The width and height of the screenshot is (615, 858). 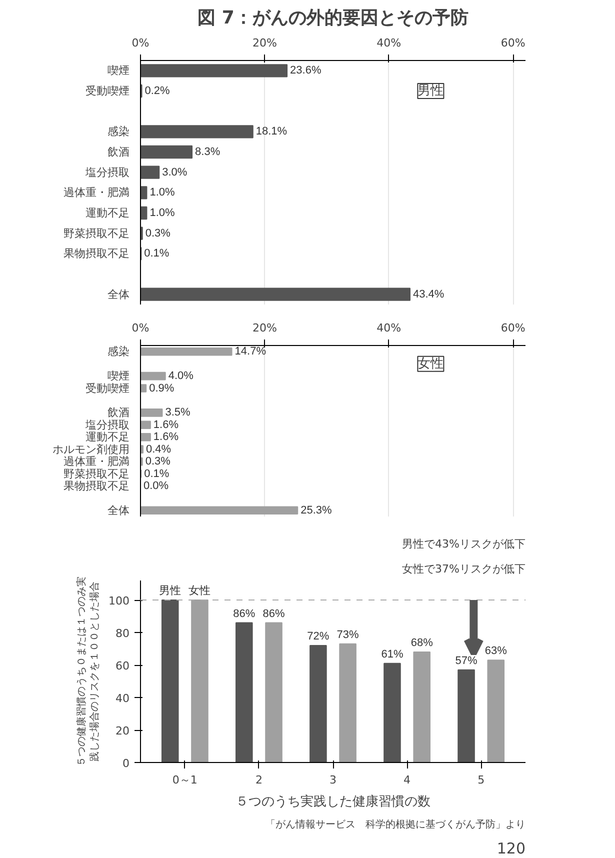 What do you see at coordinates (496, 651) in the screenshot?
I see `data-label: 63%` at bounding box center [496, 651].